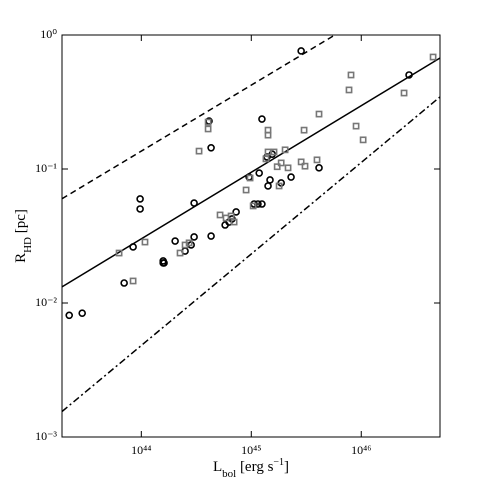 This screenshot has width=491, height=491. Describe the element at coordinates (229, 474) in the screenshot. I see `axis-label-part: bol` at that location.